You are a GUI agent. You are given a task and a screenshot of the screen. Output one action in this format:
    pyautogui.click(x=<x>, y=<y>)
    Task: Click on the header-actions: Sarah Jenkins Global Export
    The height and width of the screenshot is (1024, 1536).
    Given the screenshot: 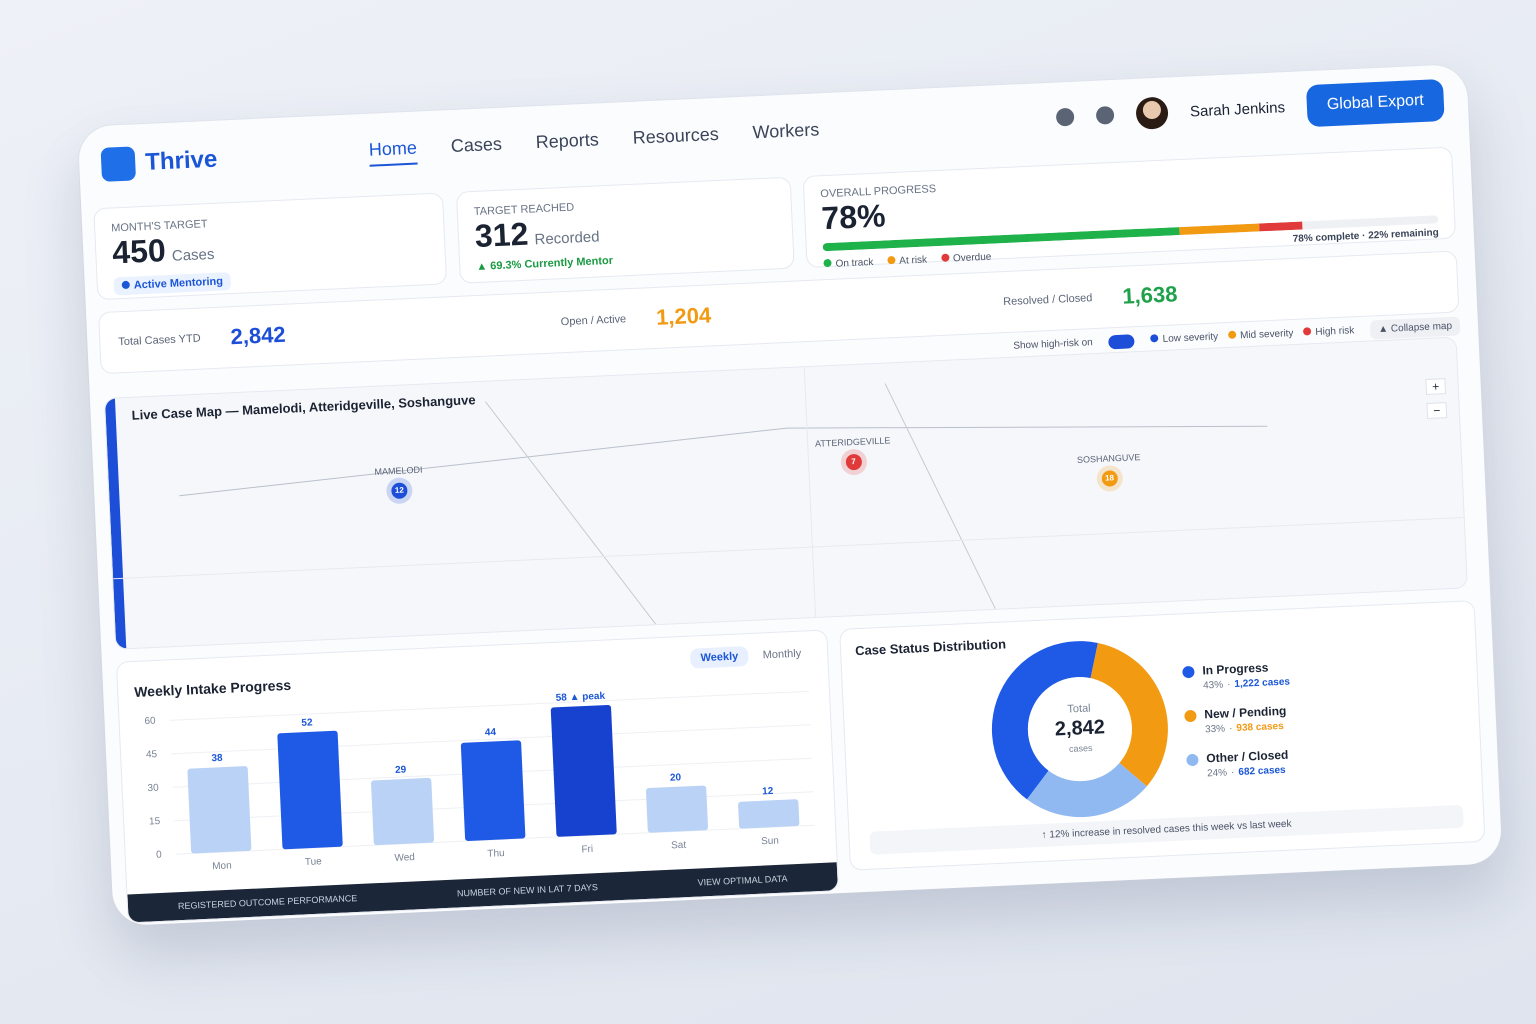 What is the action you would take?
    pyautogui.click(x=1250, y=108)
    